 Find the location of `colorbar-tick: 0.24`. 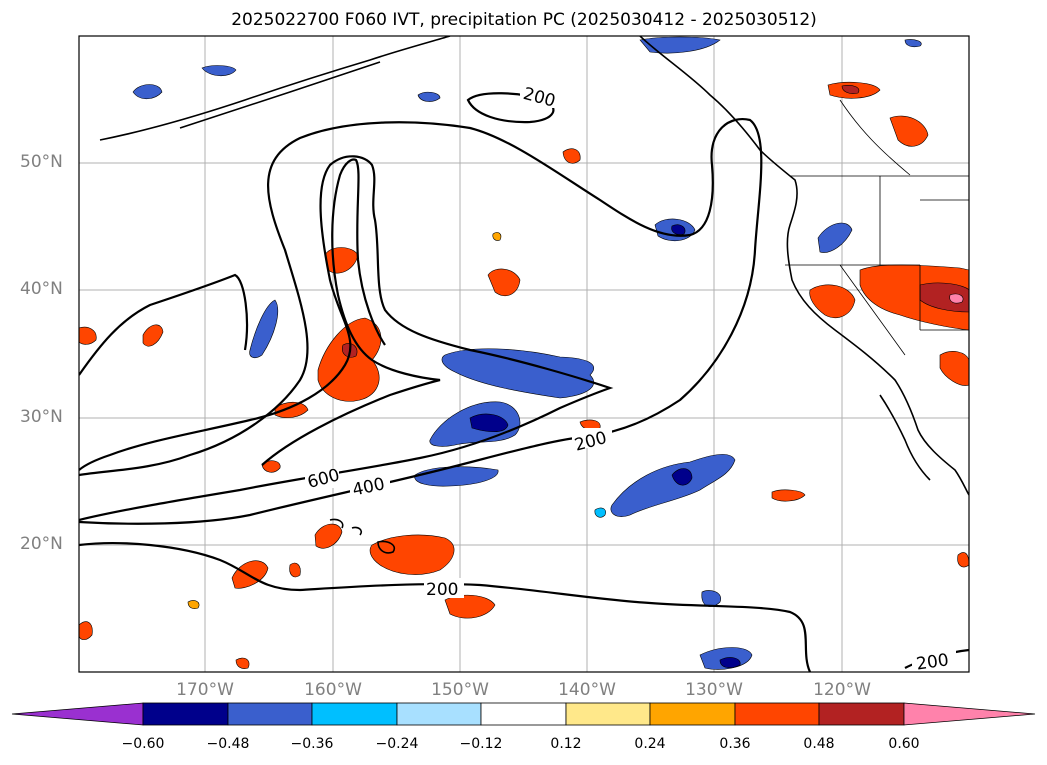

colorbar-tick: 0.24 is located at coordinates (650, 744).